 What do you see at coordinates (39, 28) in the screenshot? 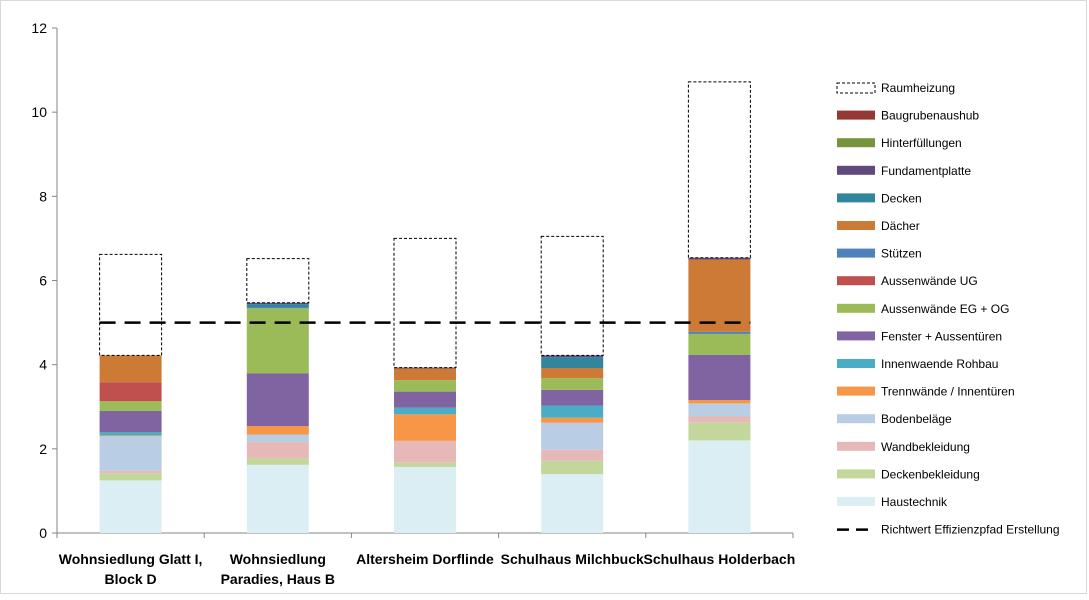
I see `y-tick-label: 12` at bounding box center [39, 28].